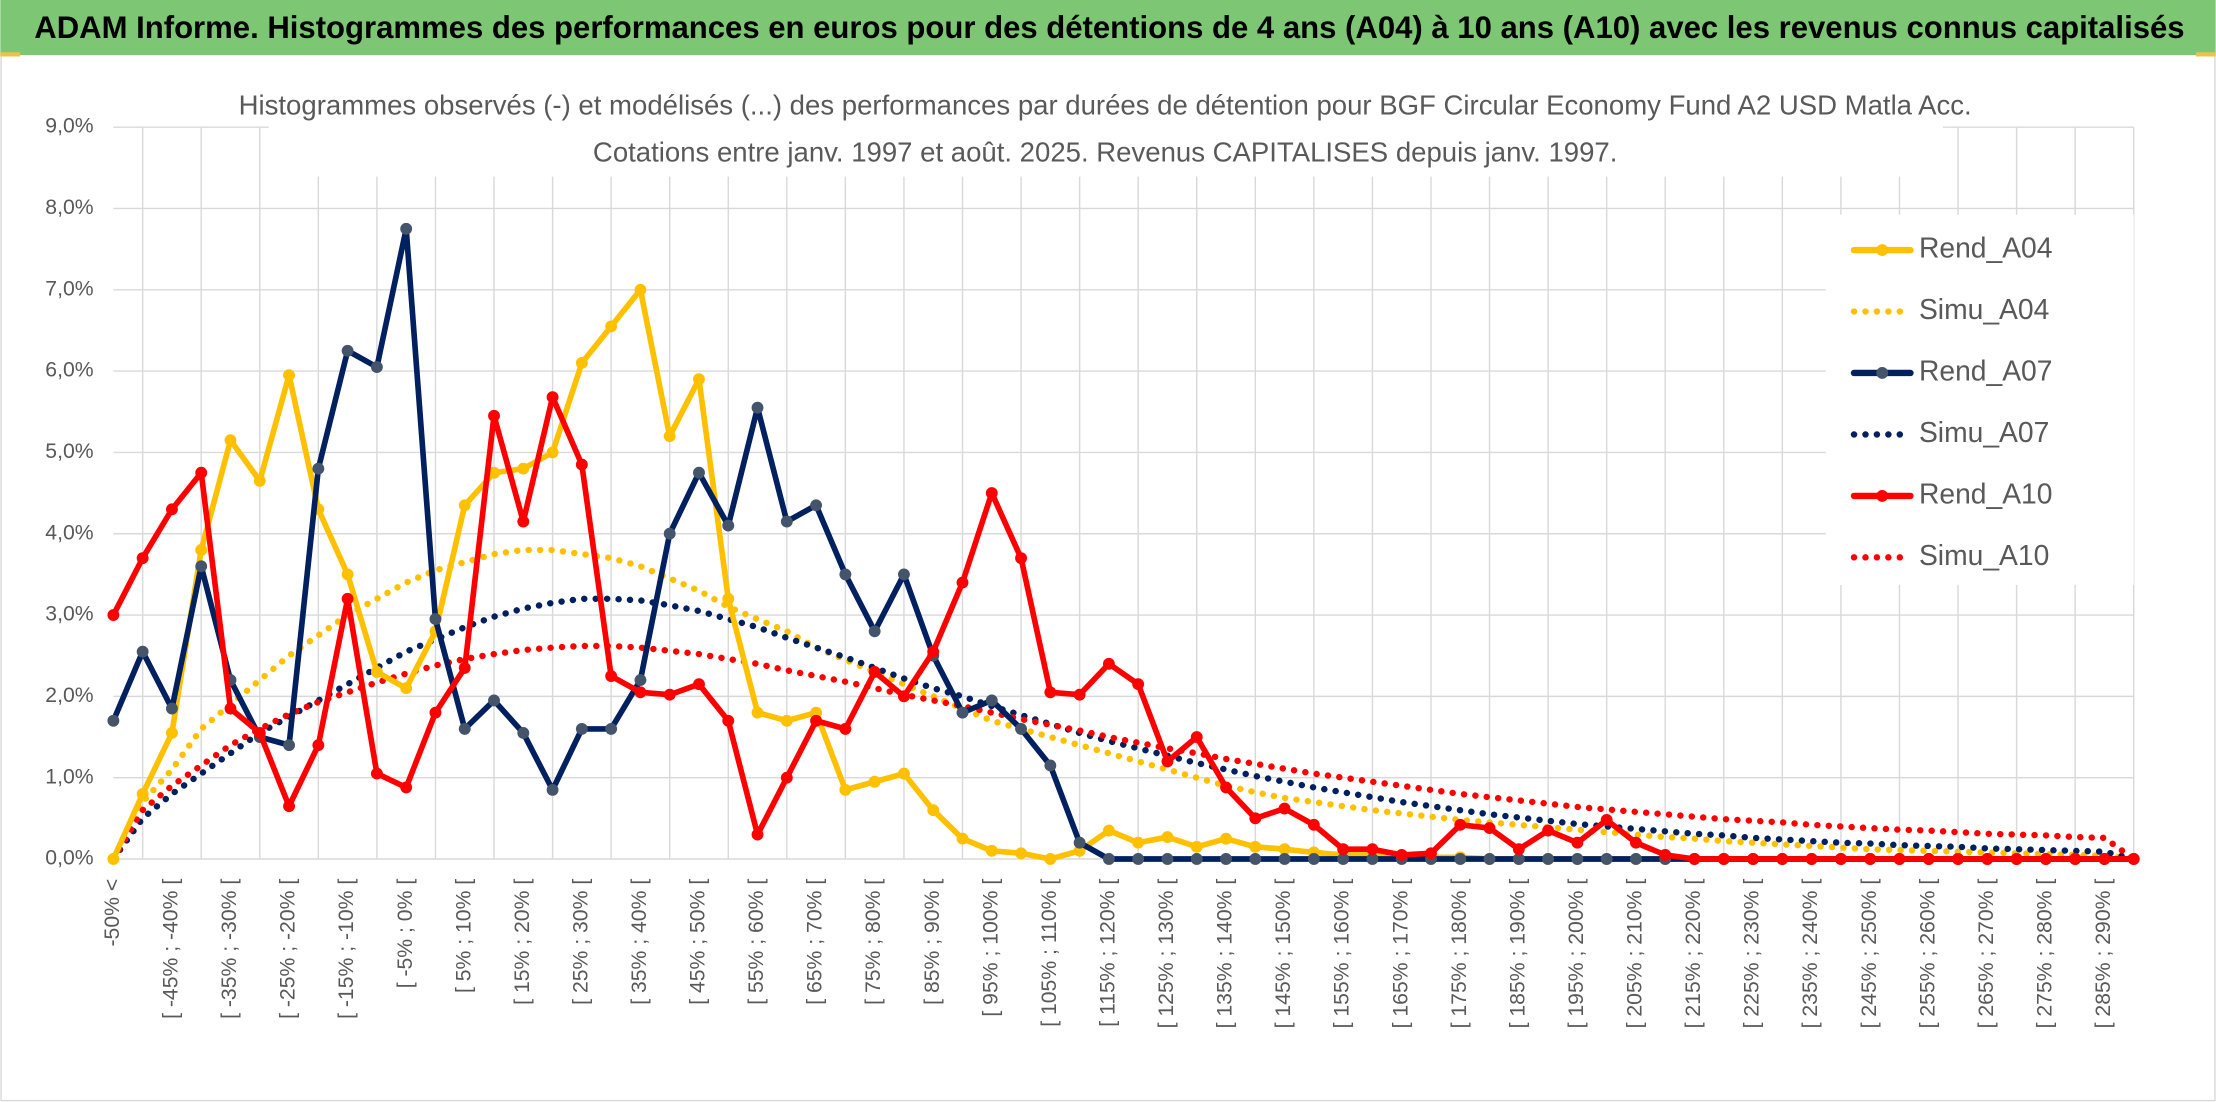 This screenshot has height=1102, width=2216. What do you see at coordinates (1984, 432) in the screenshot?
I see `legend-label: Simu_A07` at bounding box center [1984, 432].